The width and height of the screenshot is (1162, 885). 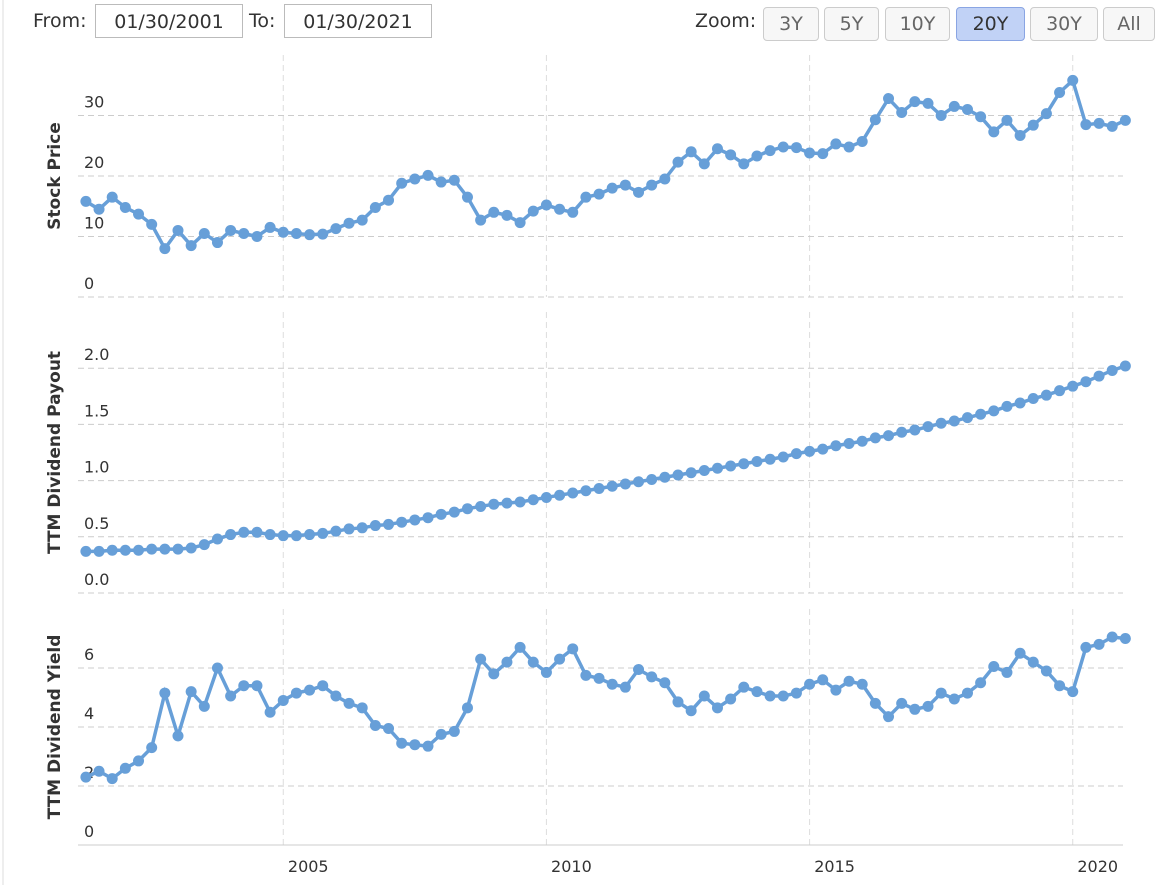 What do you see at coordinates (1129, 24) in the screenshot?
I see `zoom-button: All` at bounding box center [1129, 24].